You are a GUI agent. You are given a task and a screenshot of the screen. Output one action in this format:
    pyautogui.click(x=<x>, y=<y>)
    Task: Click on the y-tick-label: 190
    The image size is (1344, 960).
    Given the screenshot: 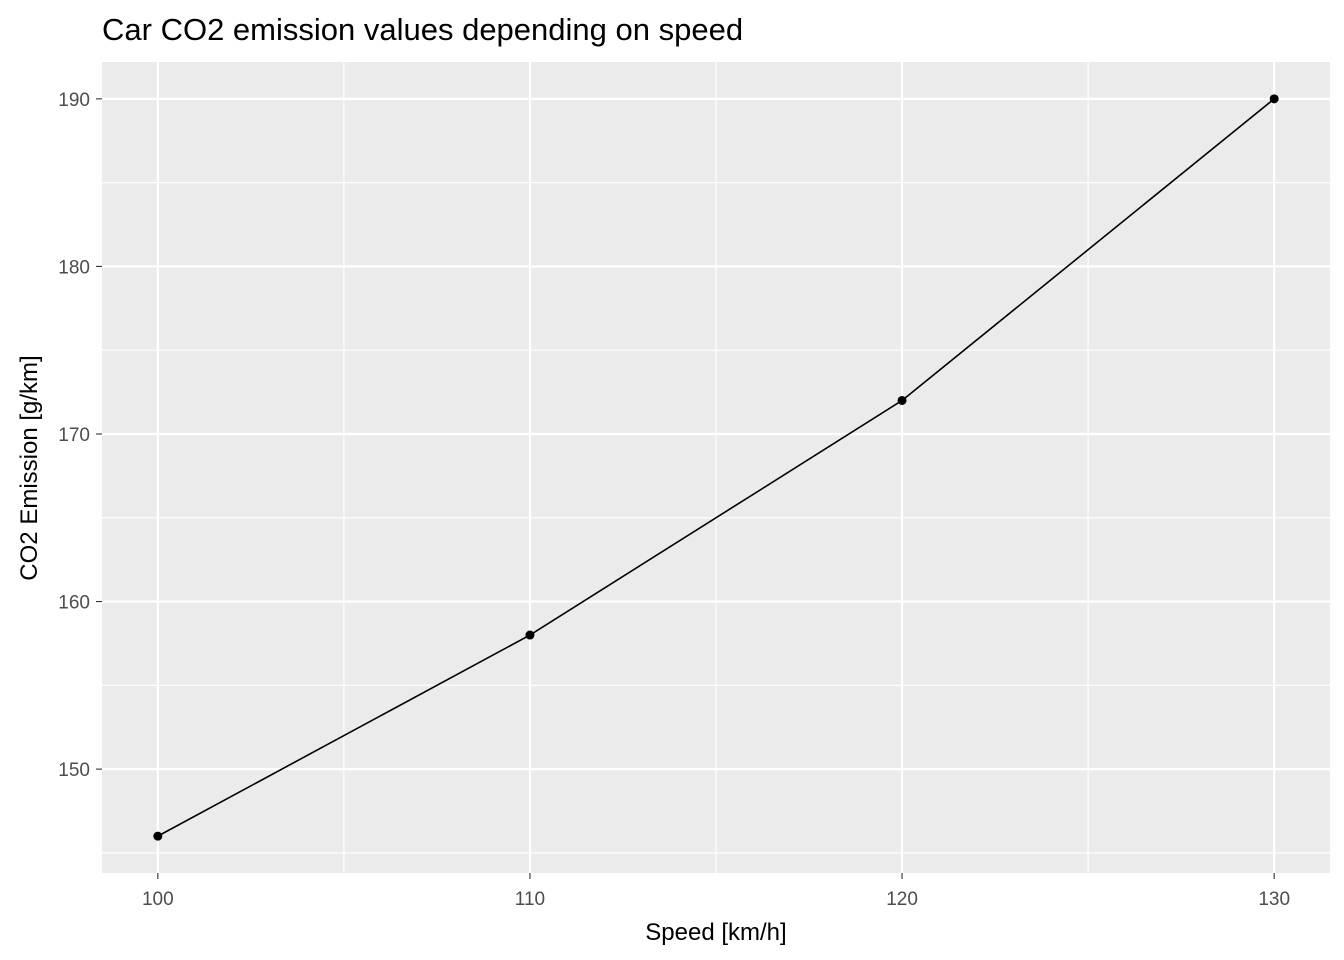 What is the action you would take?
    pyautogui.click(x=74, y=100)
    